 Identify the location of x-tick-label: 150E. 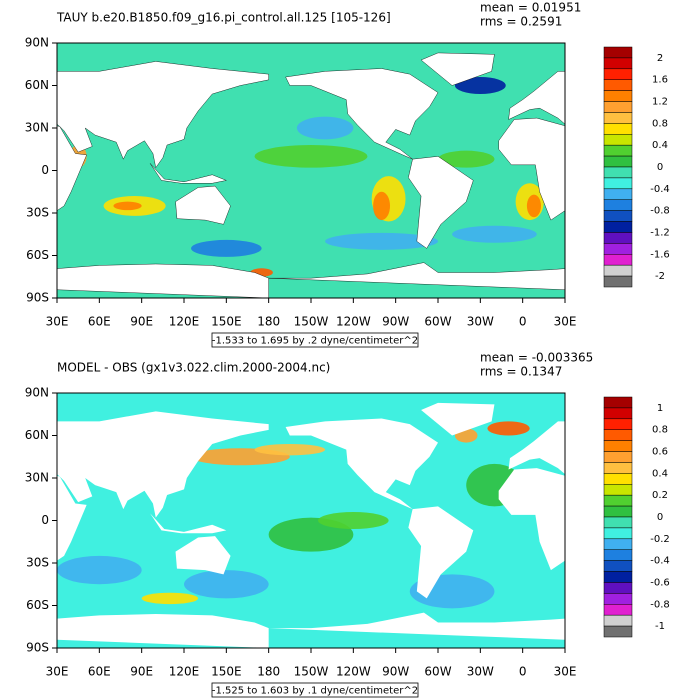
(226, 672).